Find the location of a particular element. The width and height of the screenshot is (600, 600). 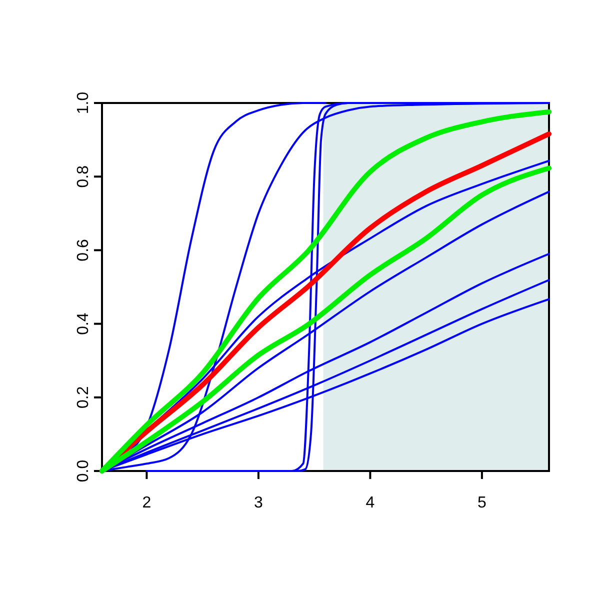

y-tick-label: 0.6 is located at coordinates (83, 250).